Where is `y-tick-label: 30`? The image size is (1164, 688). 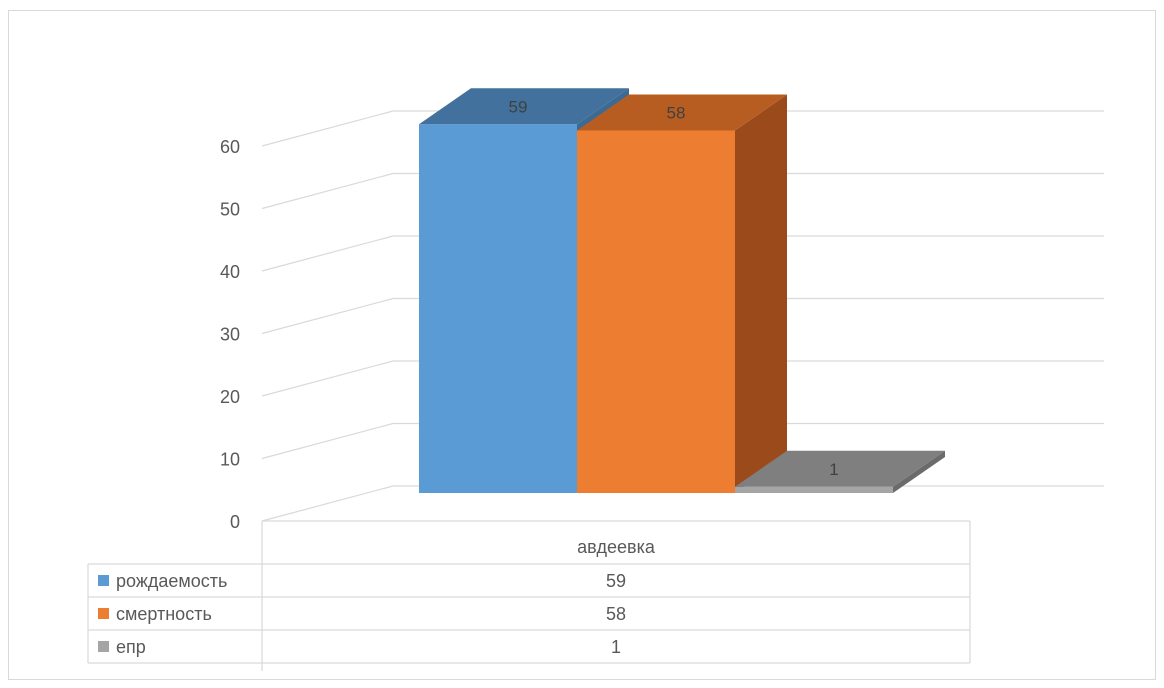 y-tick-label: 30 is located at coordinates (230, 335).